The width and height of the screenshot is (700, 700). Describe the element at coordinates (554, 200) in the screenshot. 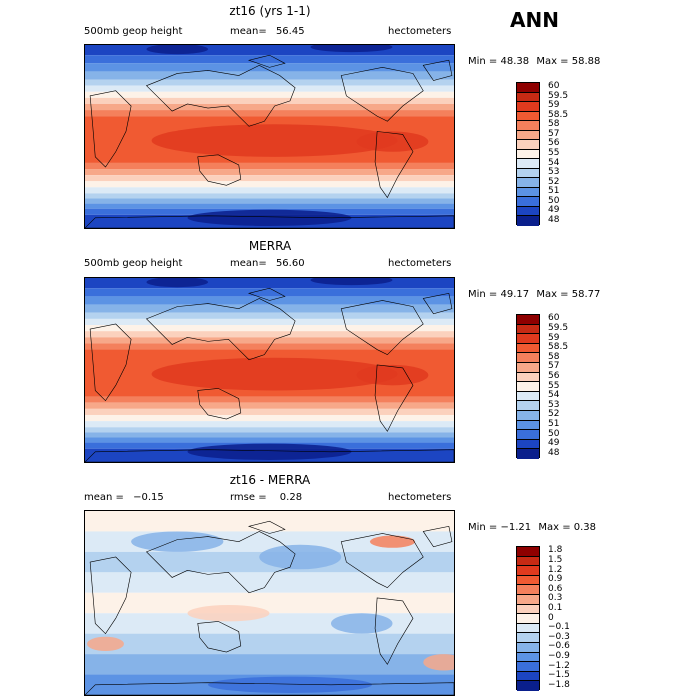

I see `colorbar-label: 50` at that location.